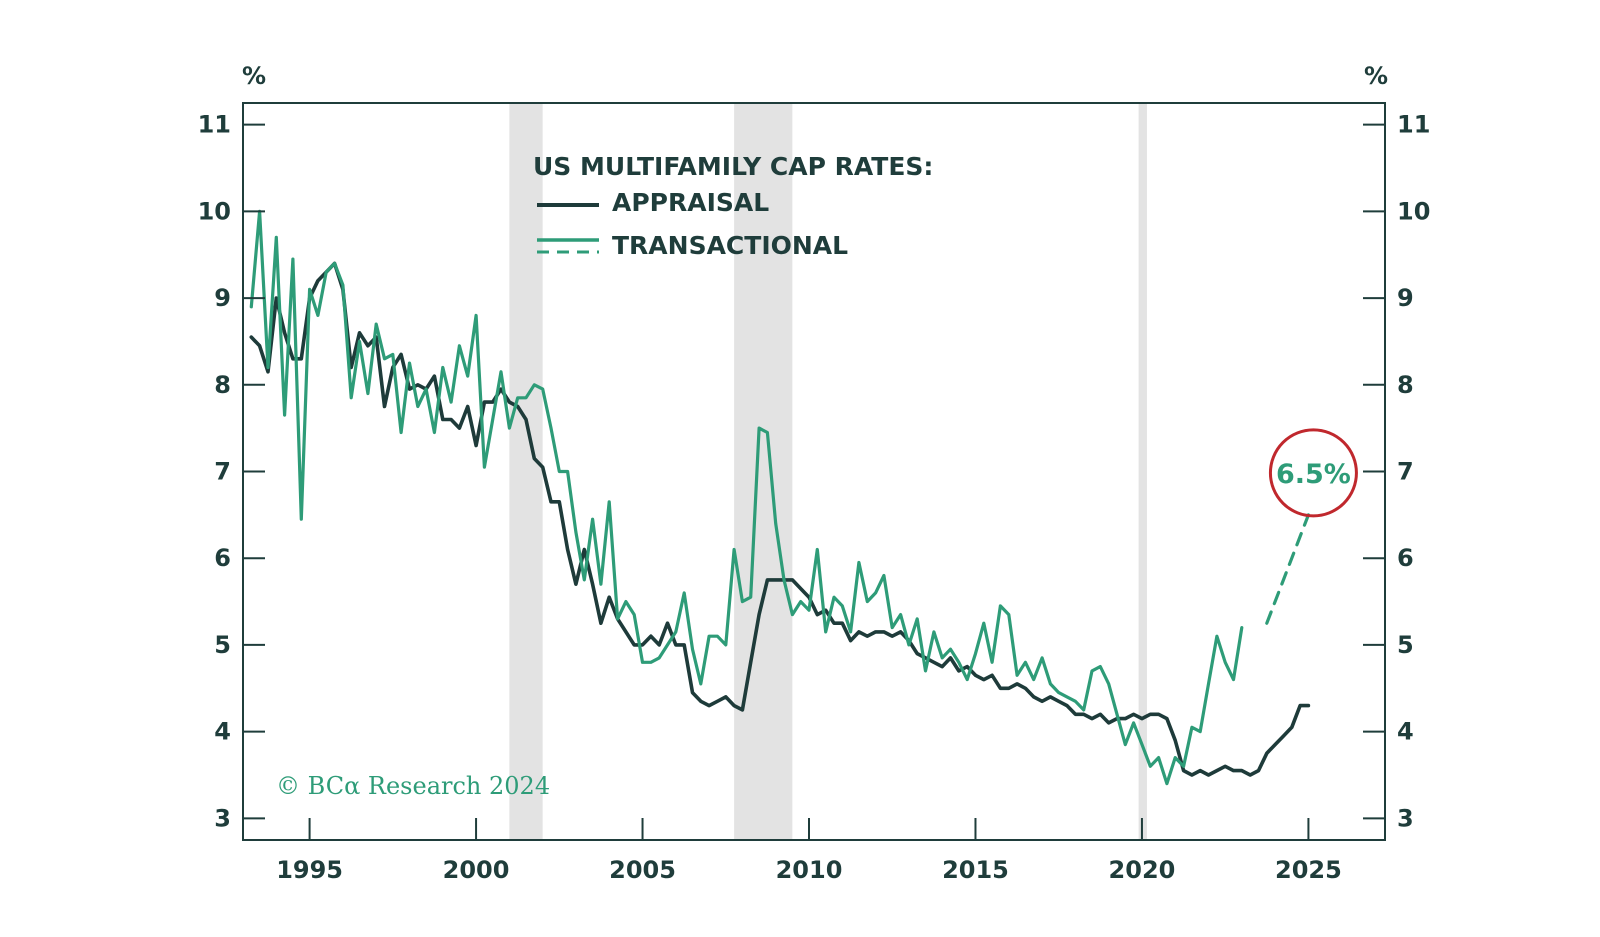 The height and width of the screenshot is (937, 1600). Describe the element at coordinates (1405, 472) in the screenshot. I see `y-tick-label-right: 7` at that location.